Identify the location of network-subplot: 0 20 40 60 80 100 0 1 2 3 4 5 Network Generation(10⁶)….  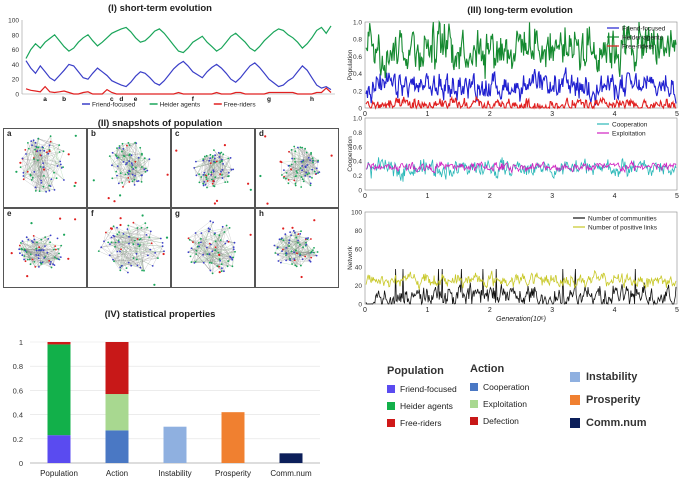
(513, 266).